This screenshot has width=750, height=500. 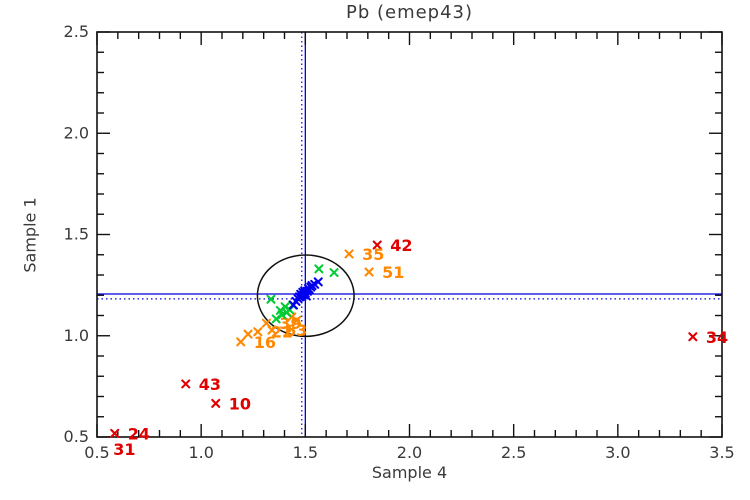 I want to click on y-tick-label: 2.0, so click(x=76, y=132).